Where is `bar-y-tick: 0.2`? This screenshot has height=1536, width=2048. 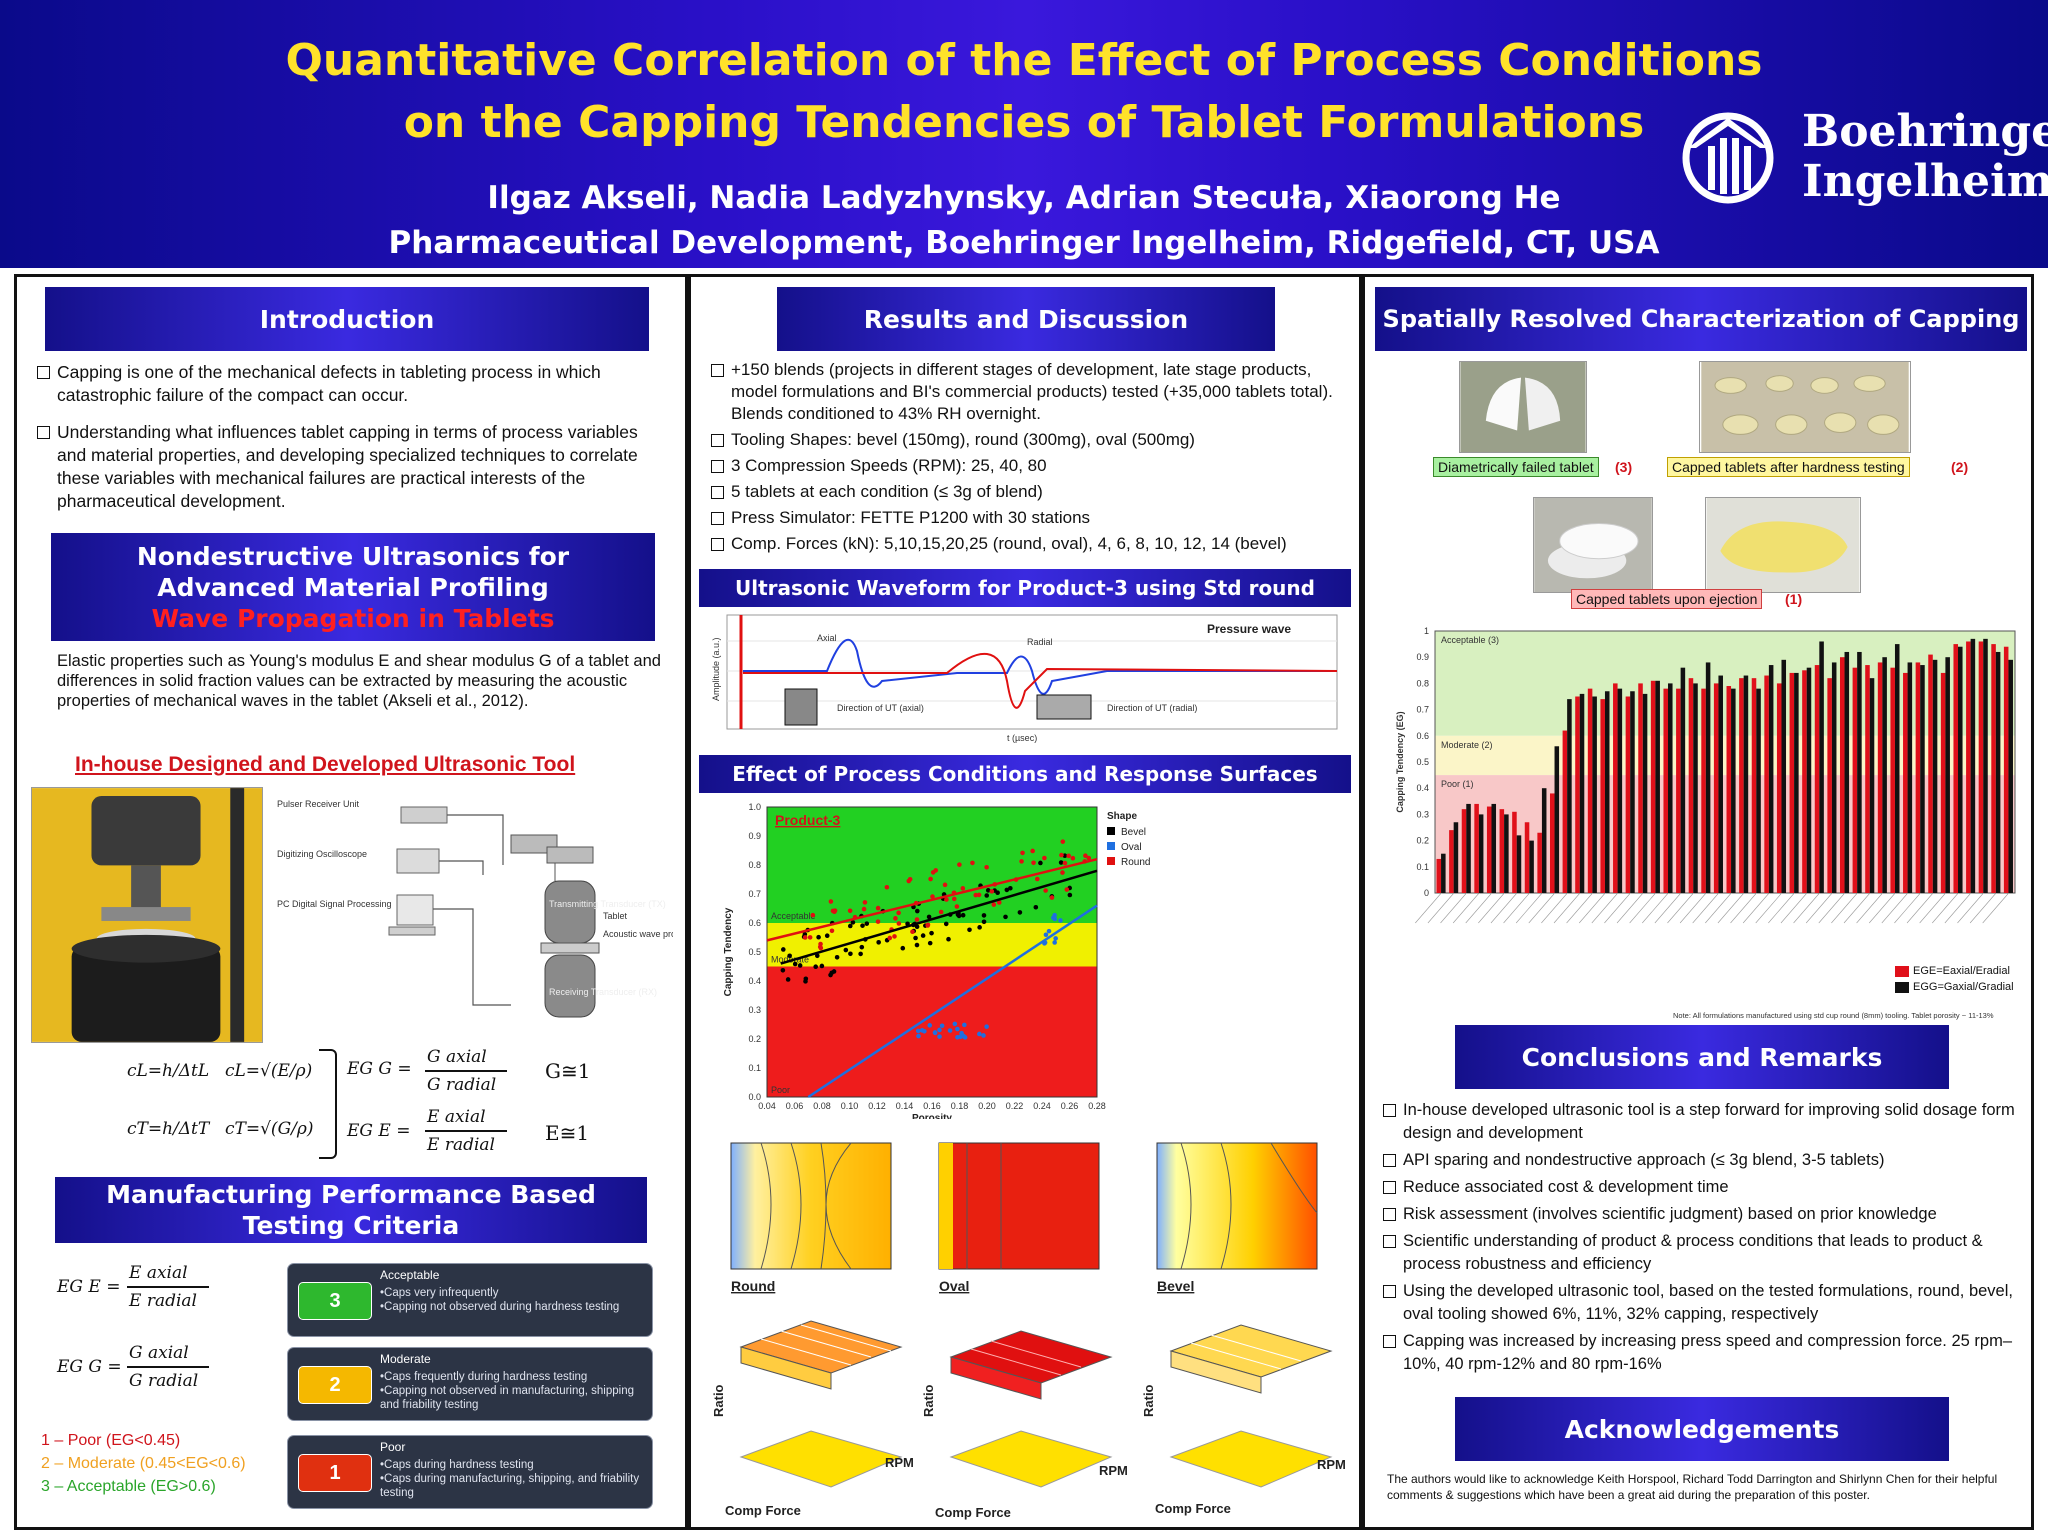 bar-y-tick: 0.2 is located at coordinates (1422, 841).